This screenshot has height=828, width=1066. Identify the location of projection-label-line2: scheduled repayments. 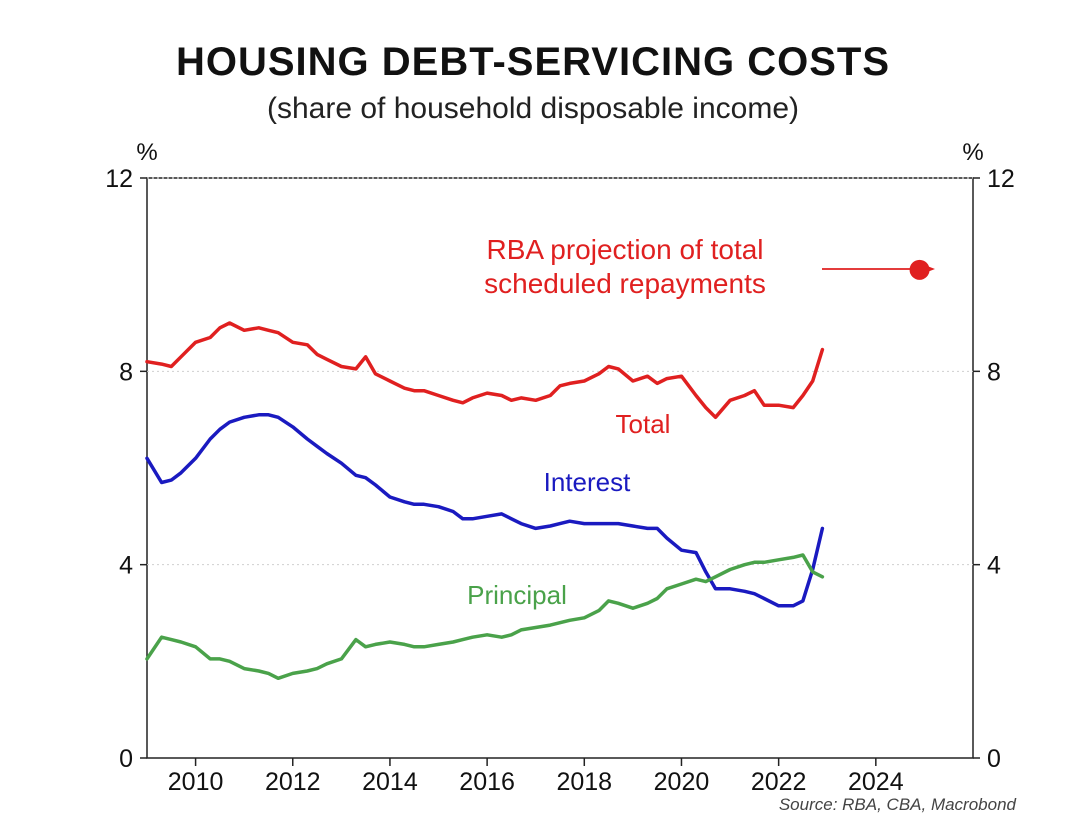
(625, 283).